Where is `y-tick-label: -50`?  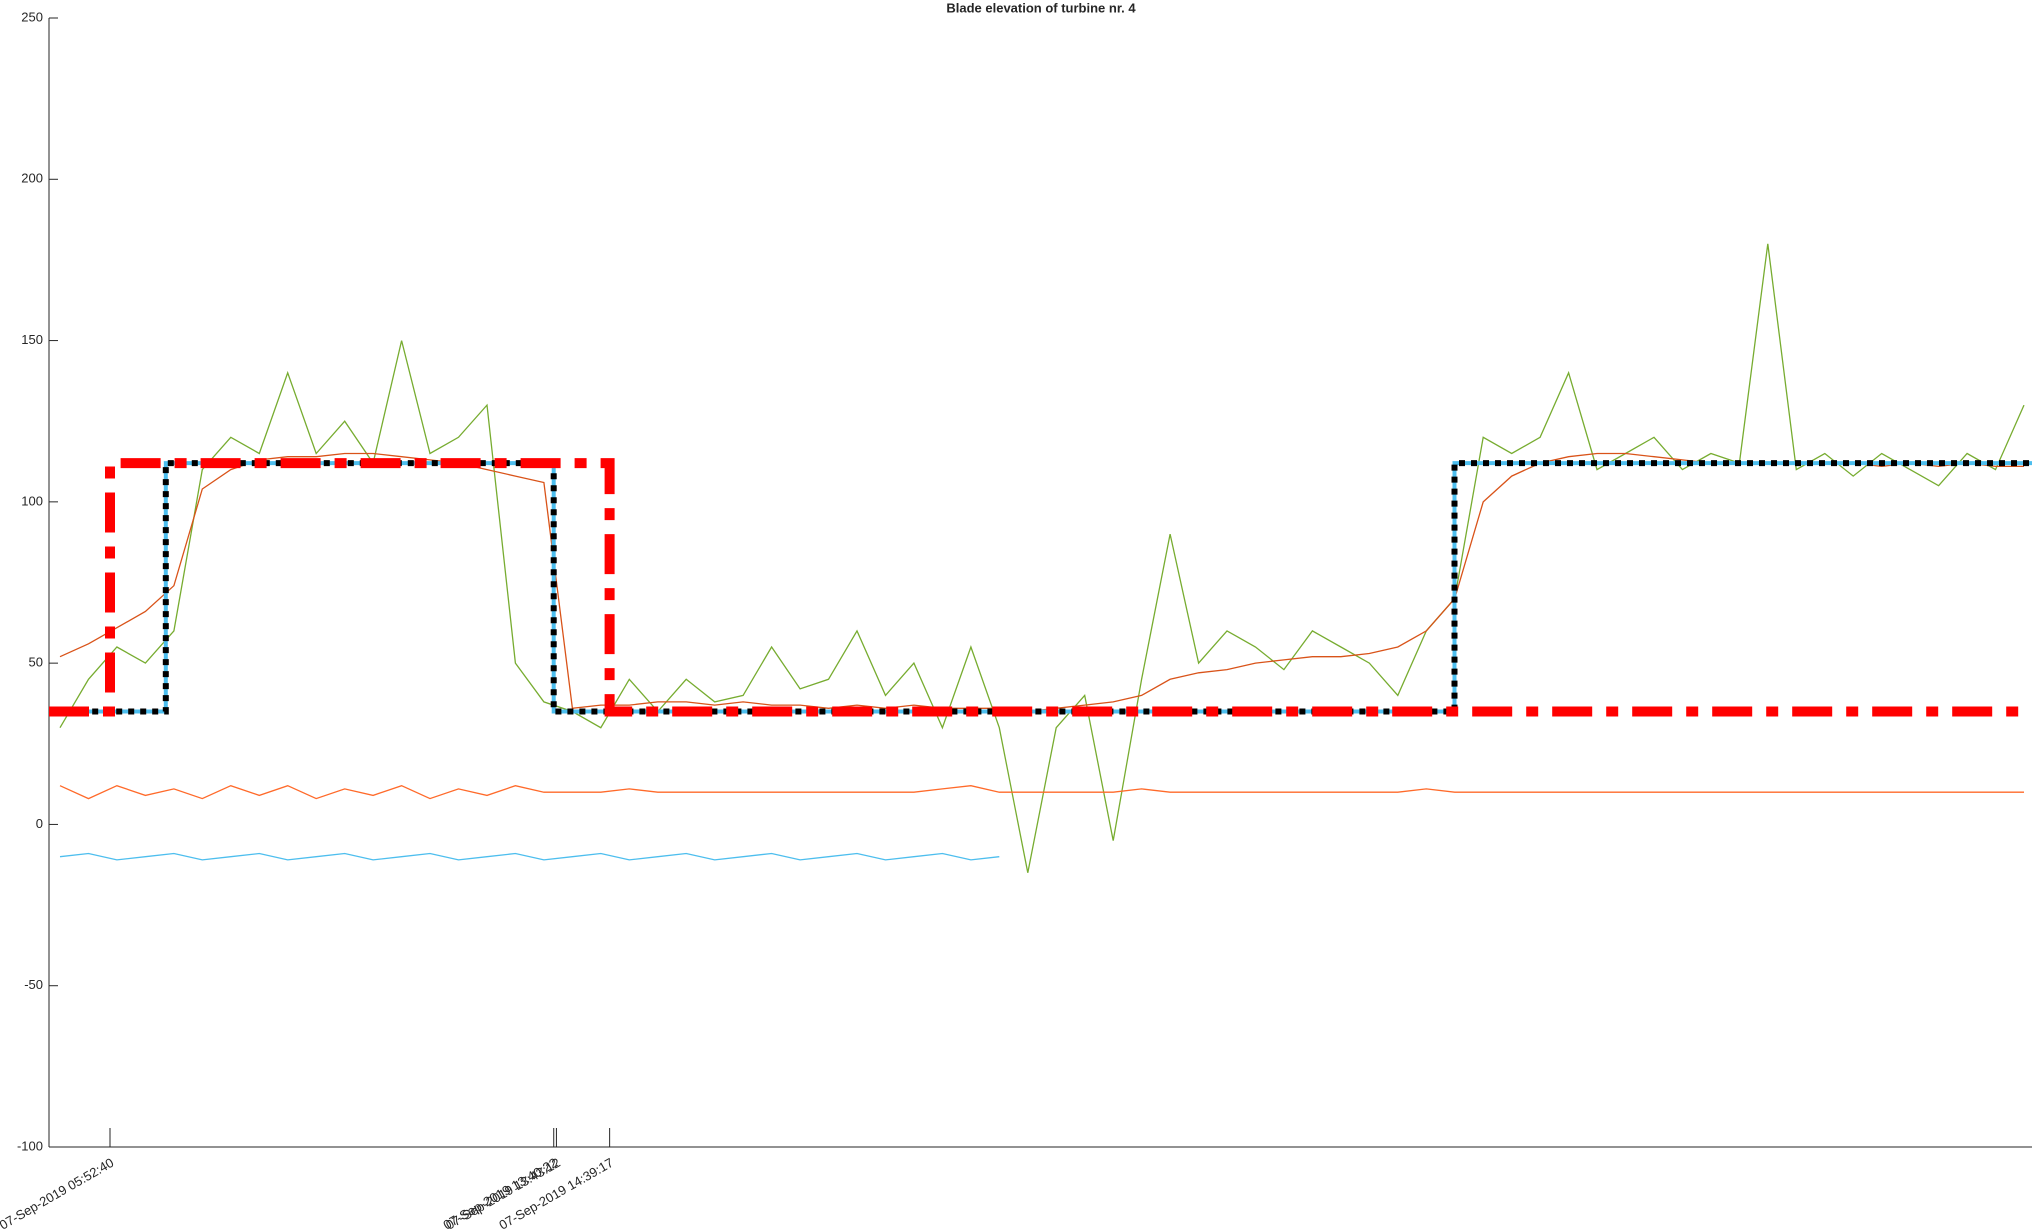 y-tick-label: -50 is located at coordinates (33, 984).